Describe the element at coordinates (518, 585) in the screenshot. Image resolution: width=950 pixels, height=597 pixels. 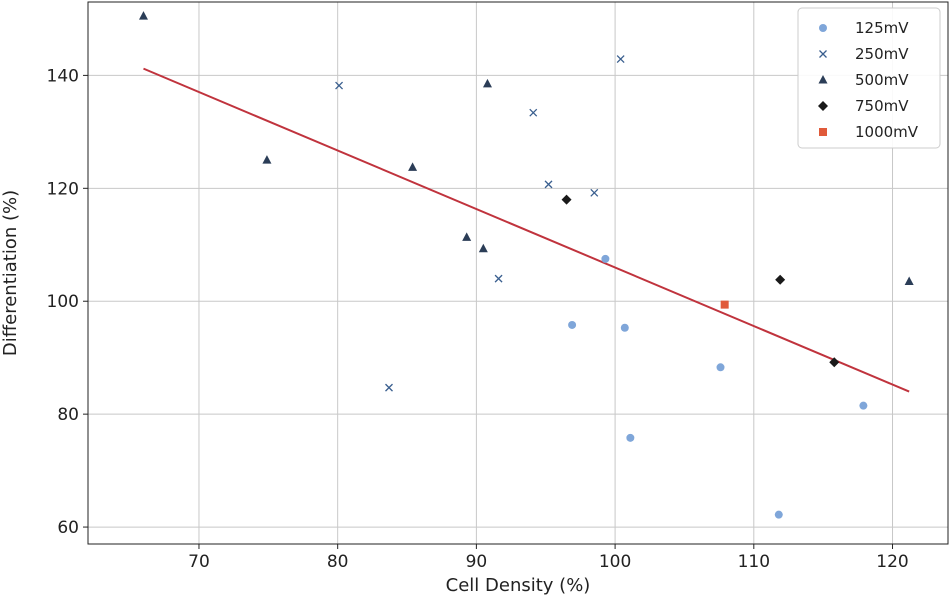
I see `x-axis-title: Cell Density (%)` at that location.